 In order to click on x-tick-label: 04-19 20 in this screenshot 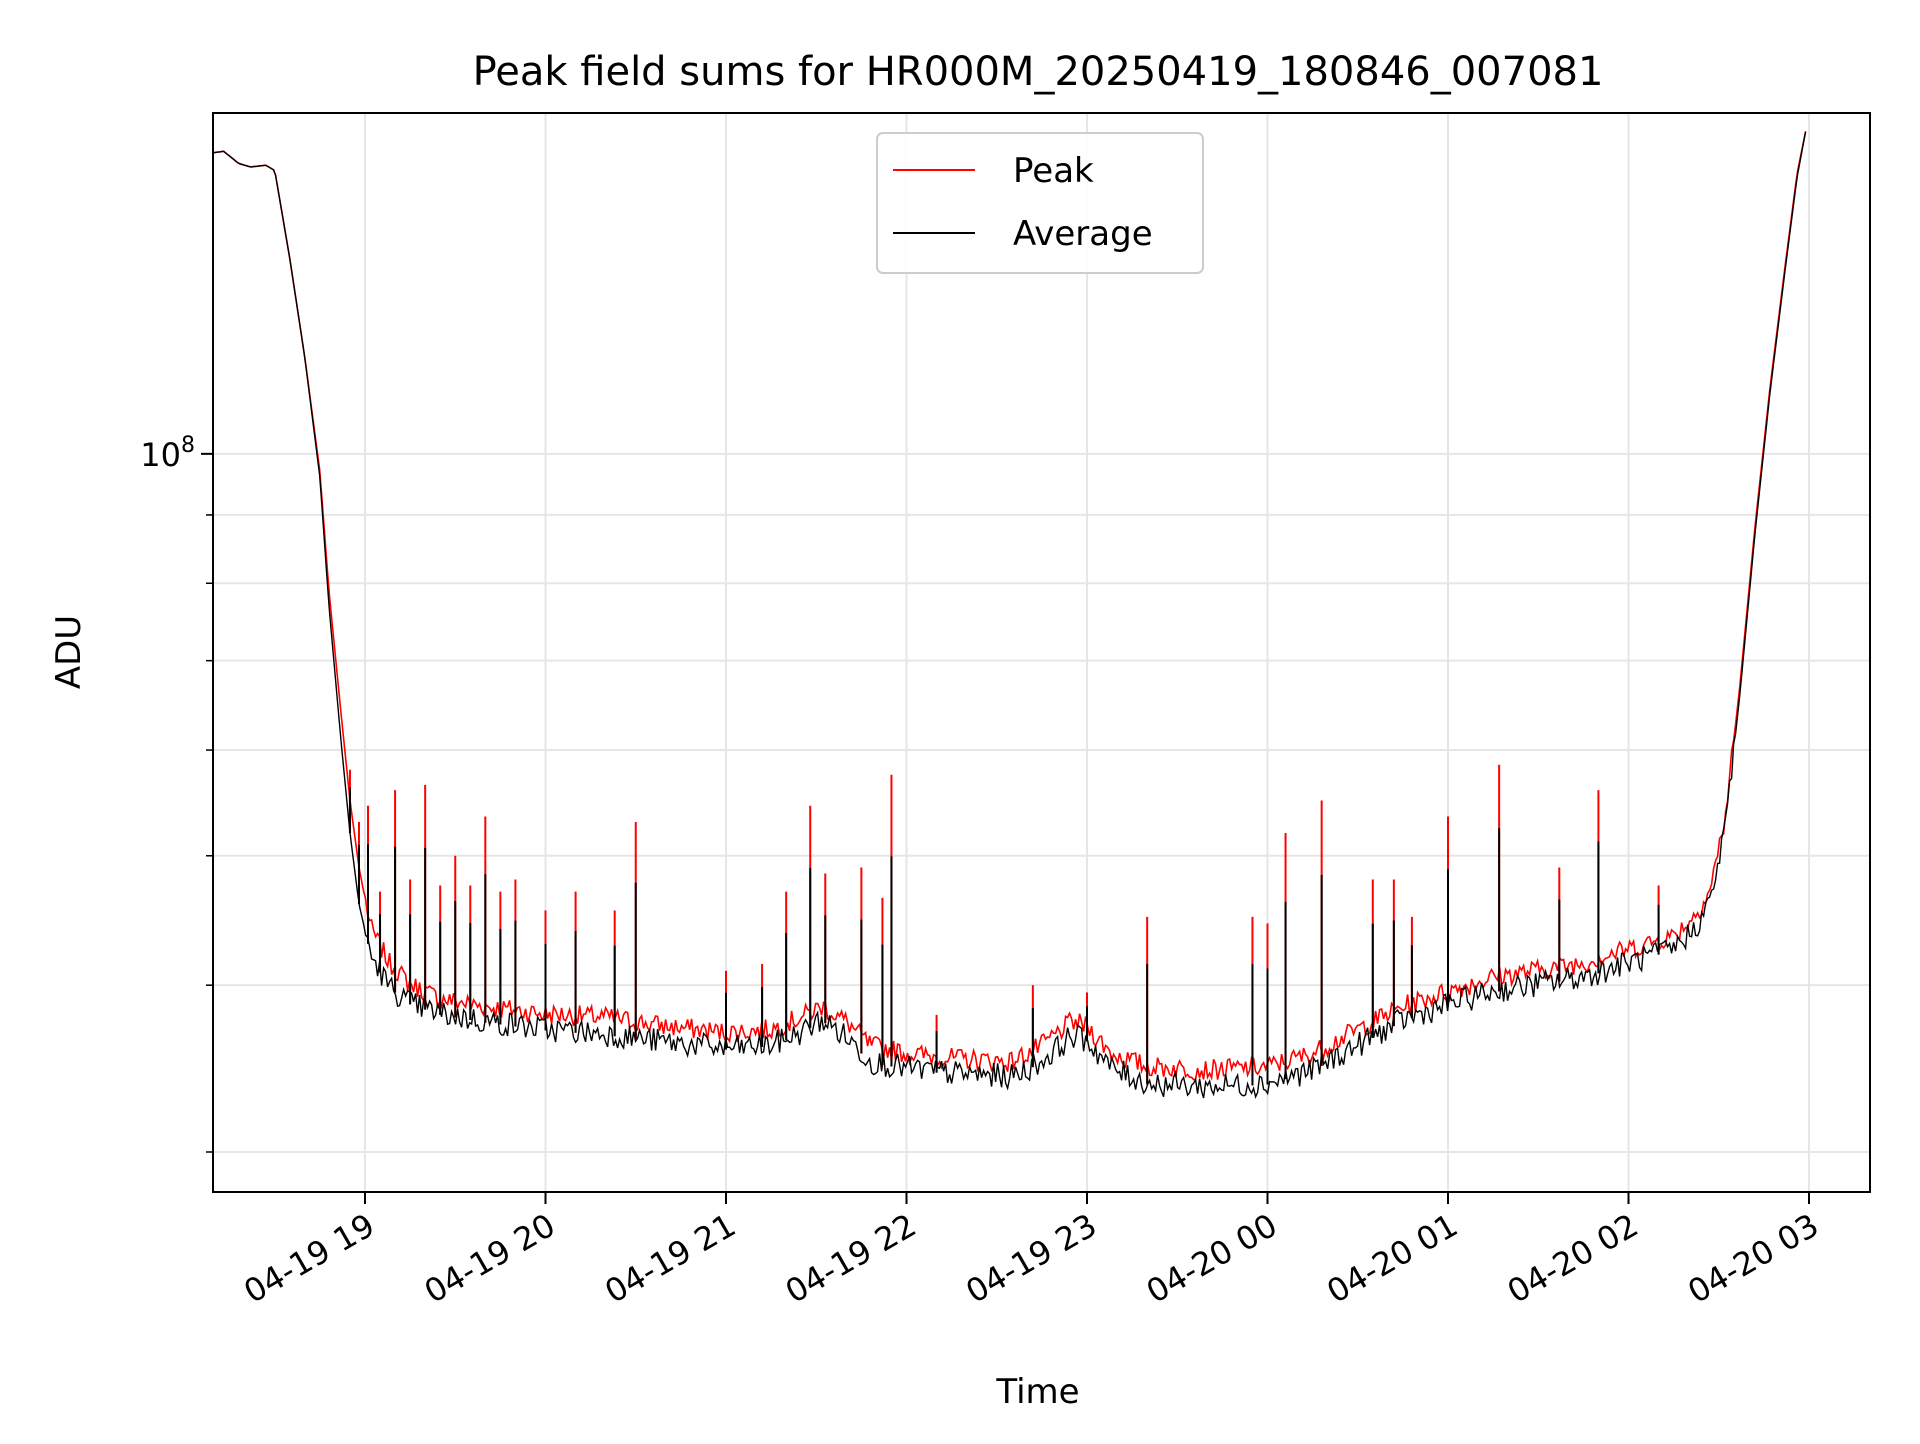, I will do `click(490, 1258)`.